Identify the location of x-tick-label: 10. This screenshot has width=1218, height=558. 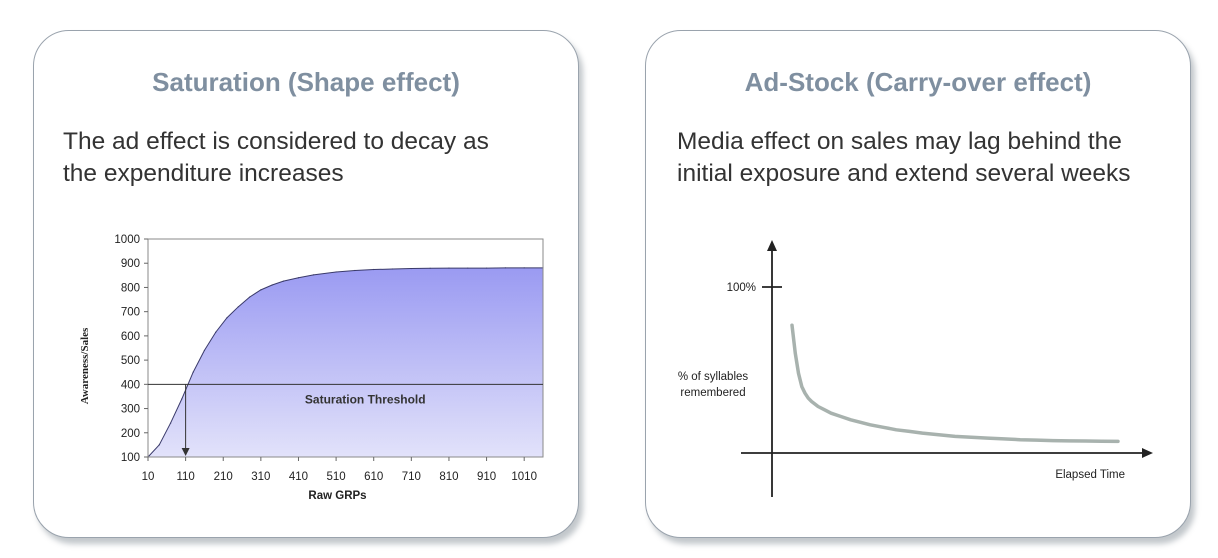
(148, 477).